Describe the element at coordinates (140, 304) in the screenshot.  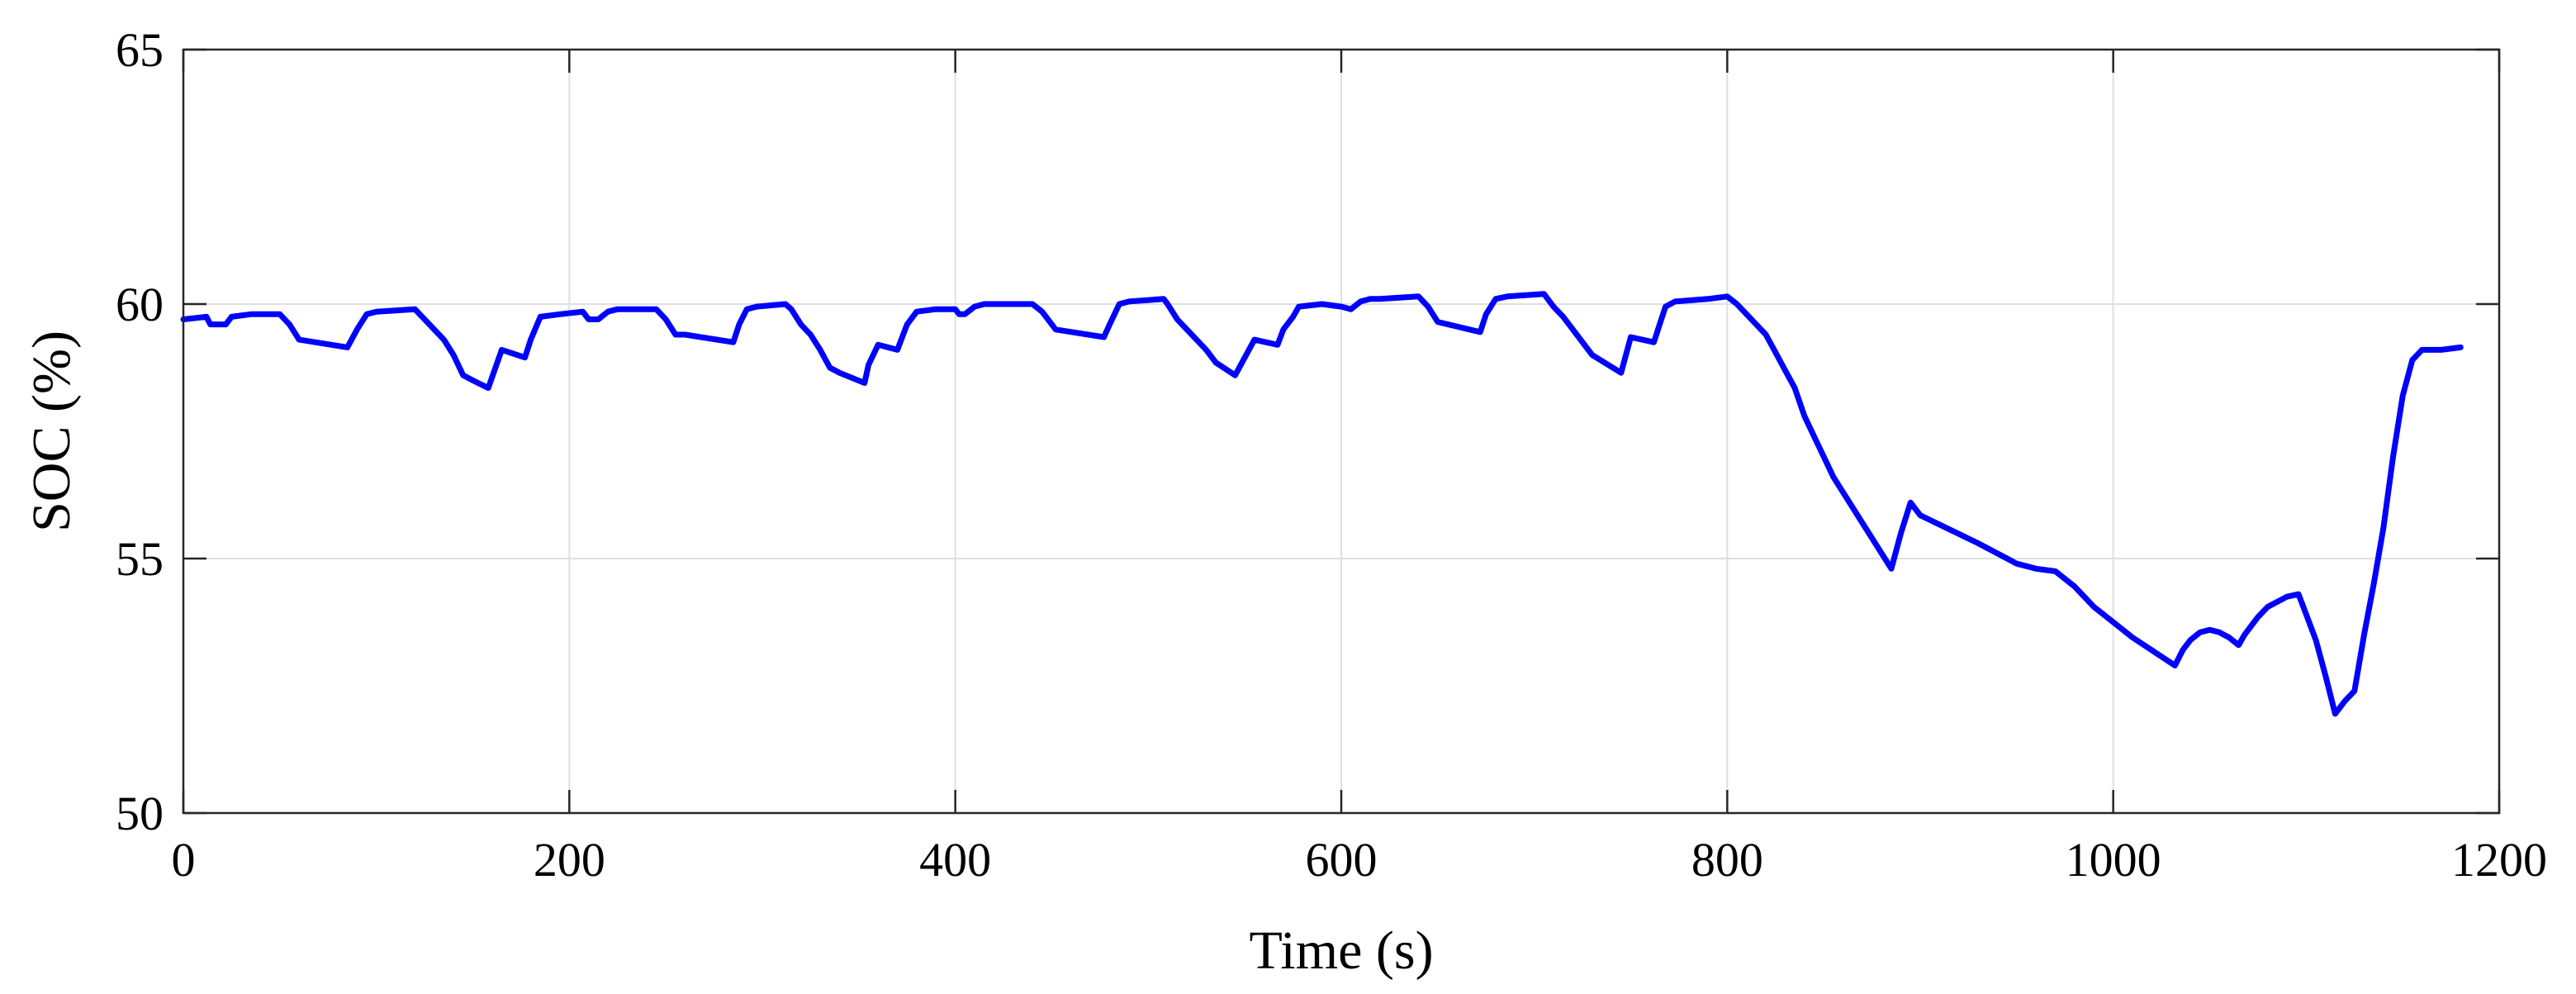
I see `y-tick-label: 60` at that location.